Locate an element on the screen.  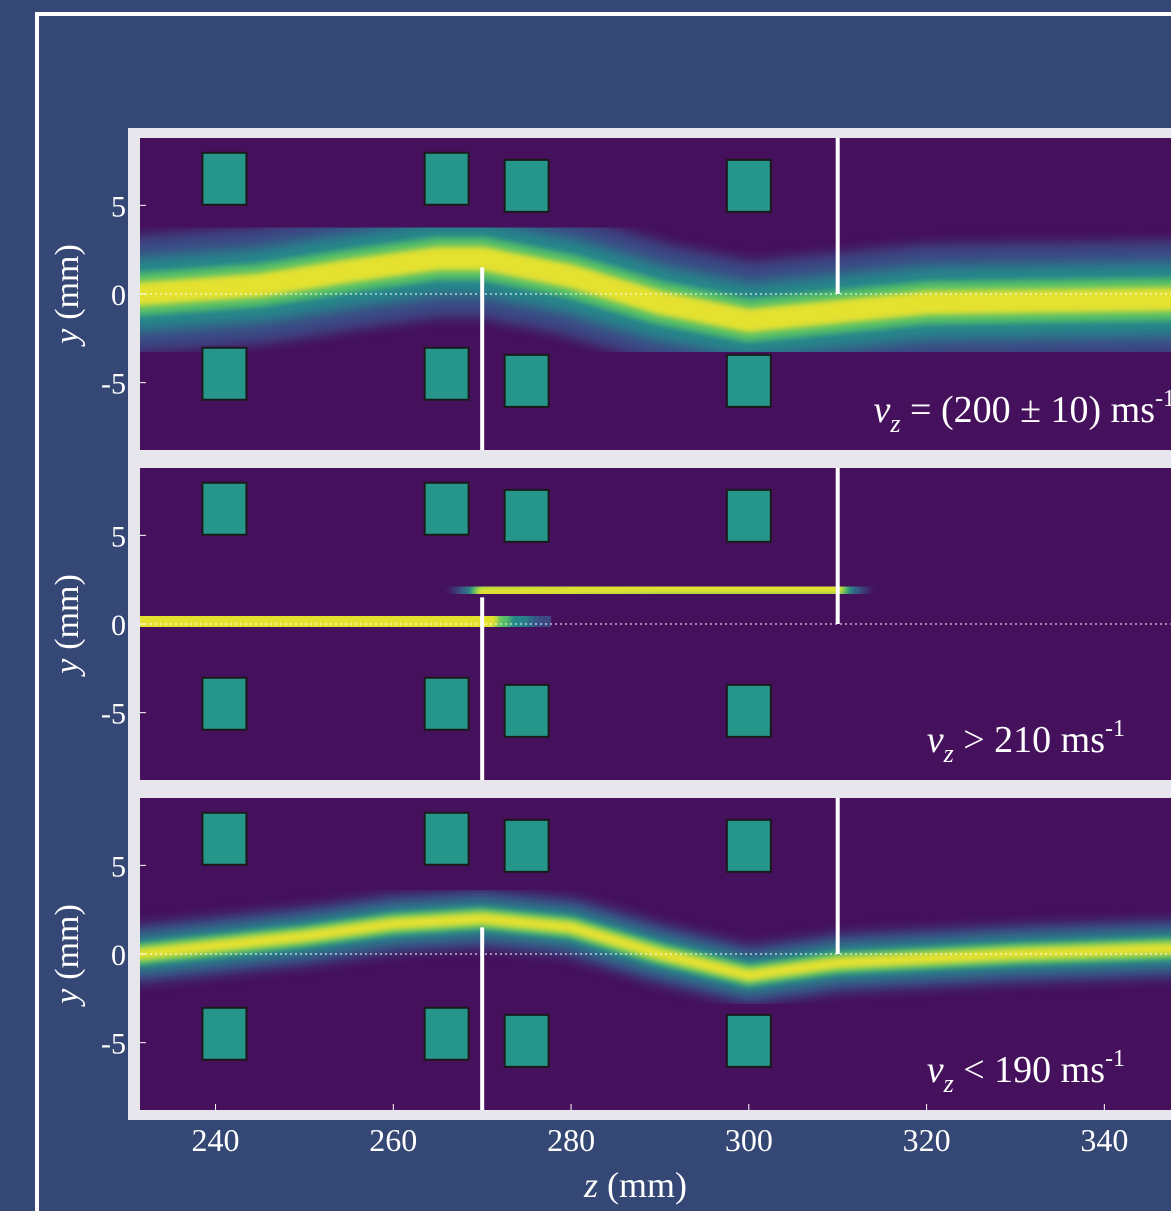
annotation: vz > 210 ms-1 is located at coordinates (1026, 742).